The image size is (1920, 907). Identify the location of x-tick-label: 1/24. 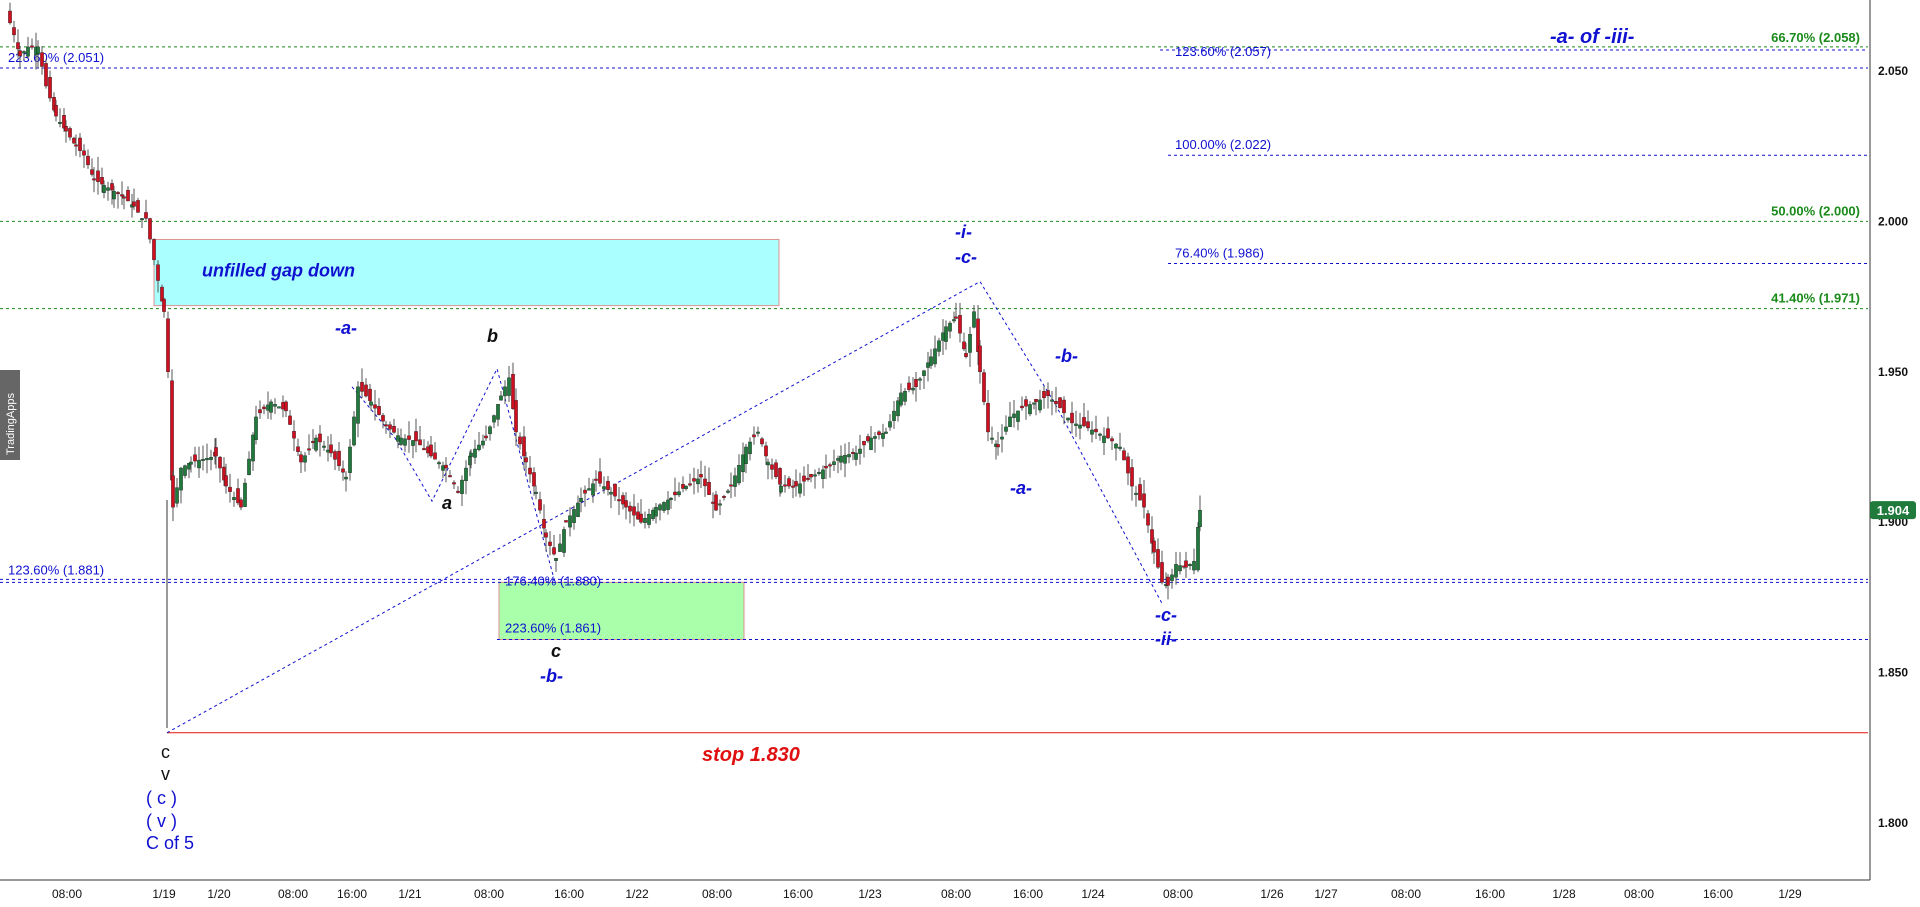
(1093, 894).